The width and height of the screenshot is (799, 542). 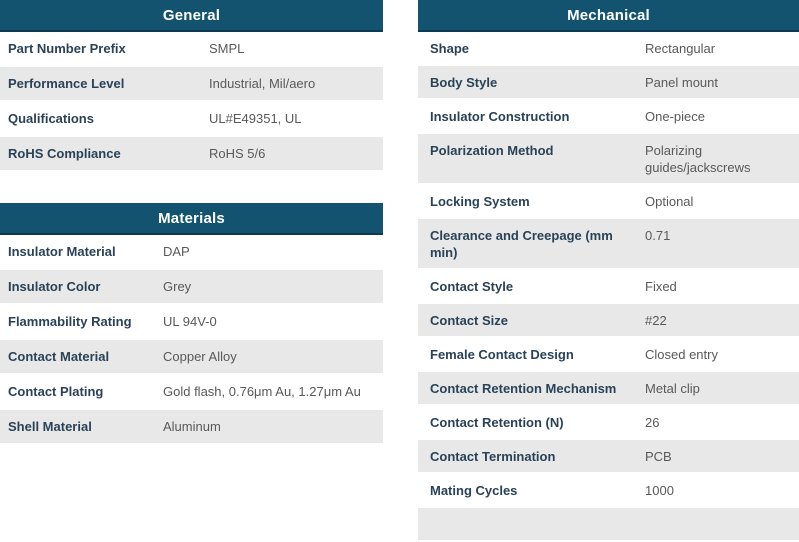 What do you see at coordinates (608, 423) in the screenshot?
I see `spec-row: Contact Retention (N) 26` at bounding box center [608, 423].